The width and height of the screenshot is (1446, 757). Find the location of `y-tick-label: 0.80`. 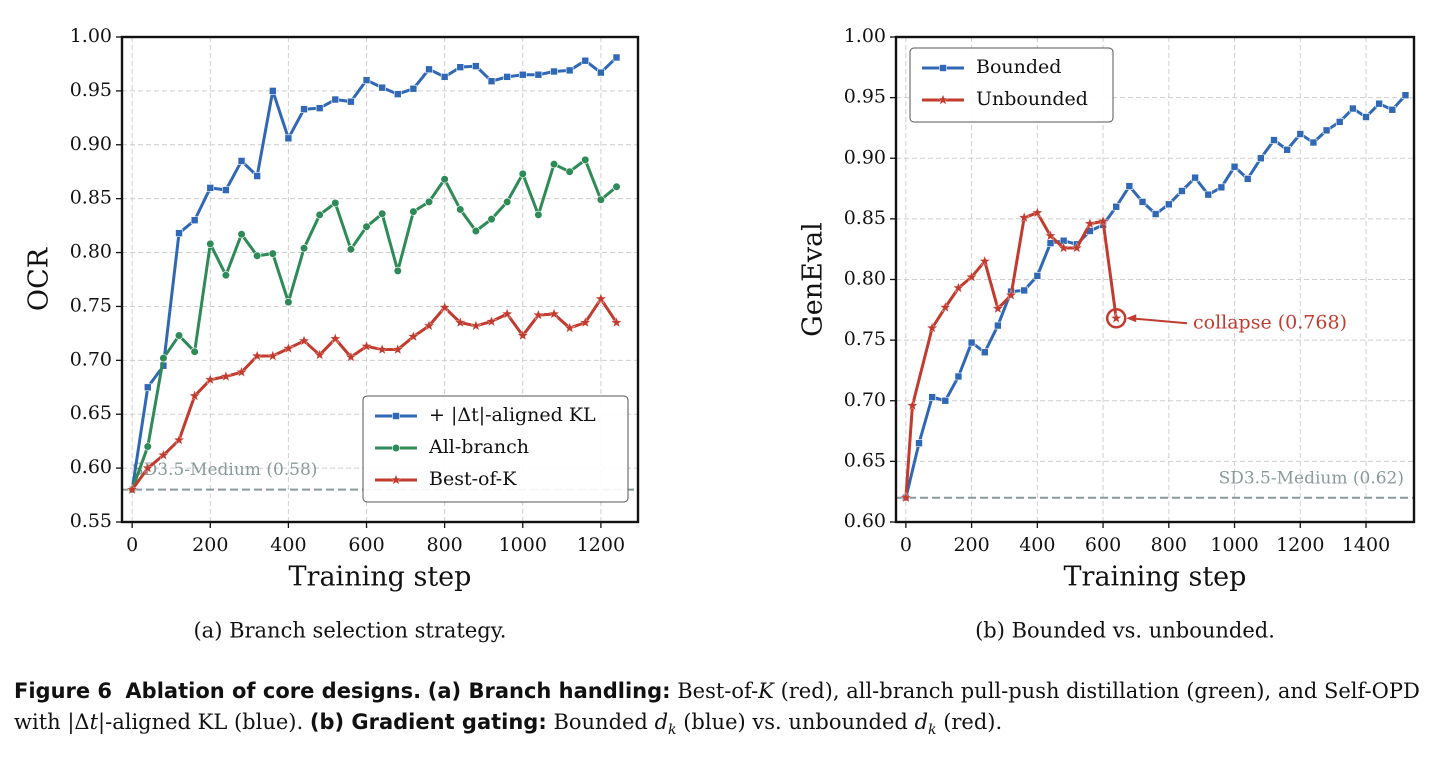

y-tick-label: 0.80 is located at coordinates (865, 279).